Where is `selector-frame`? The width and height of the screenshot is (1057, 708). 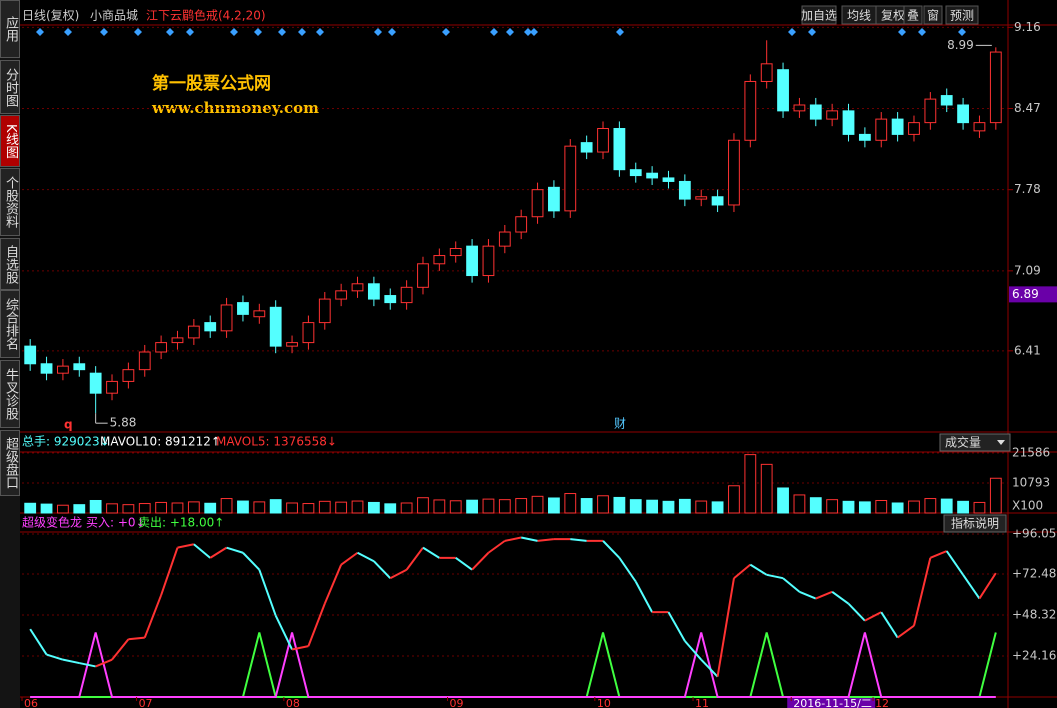
selector-frame is located at coordinates (975, 442).